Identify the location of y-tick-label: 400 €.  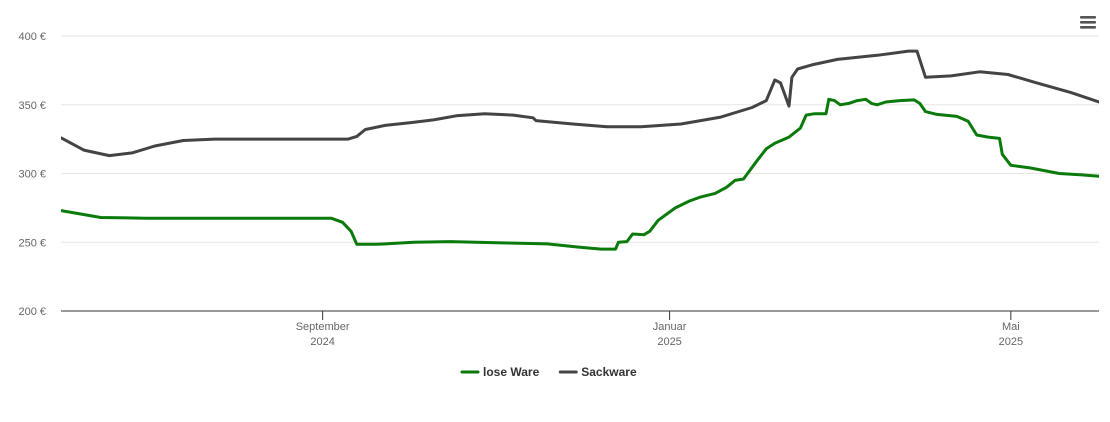
(32, 37).